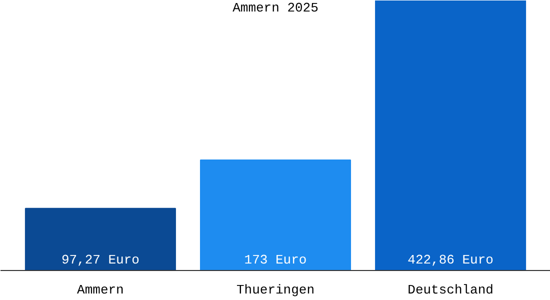 The height and width of the screenshot is (300, 550). What do you see at coordinates (275, 260) in the screenshot?
I see `data-label: 173 Euro` at bounding box center [275, 260].